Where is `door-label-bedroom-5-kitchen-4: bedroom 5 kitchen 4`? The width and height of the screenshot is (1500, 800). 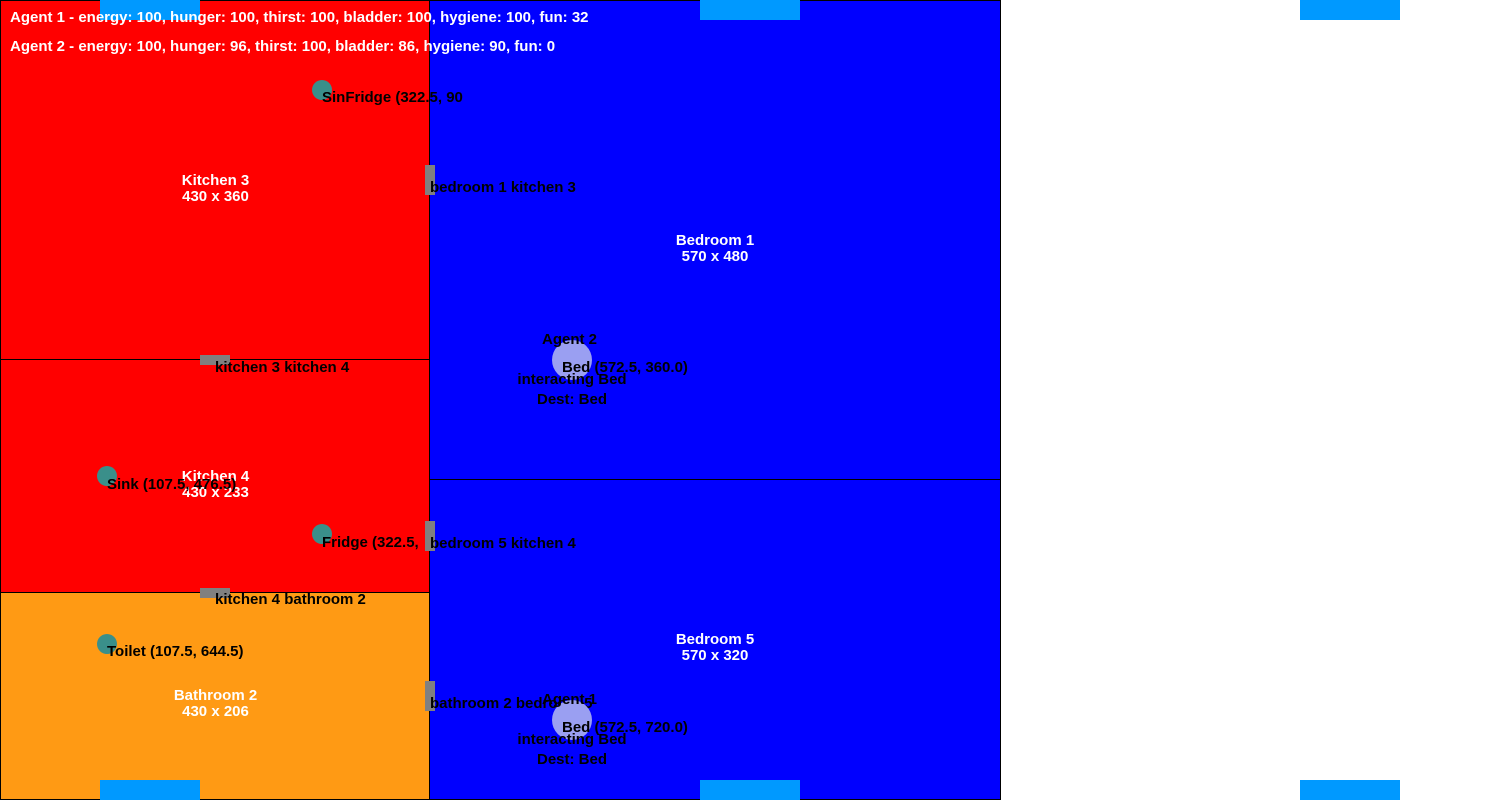
door-label-bedroom-5-kitchen-4: bedroom 5 kitchen 4 is located at coordinates (503, 543).